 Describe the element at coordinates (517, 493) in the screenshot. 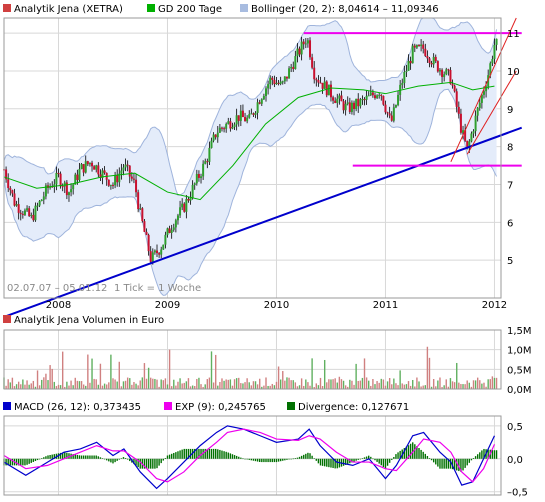

I see `y-tick-macd: –0,5` at that location.